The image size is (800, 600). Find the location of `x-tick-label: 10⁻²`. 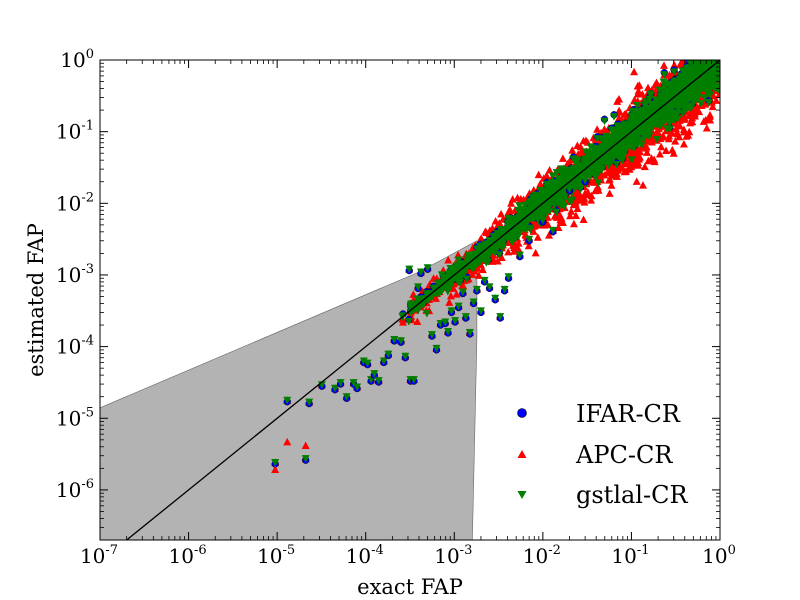

x-tick-label: 10⁻² is located at coordinates (542, 555).